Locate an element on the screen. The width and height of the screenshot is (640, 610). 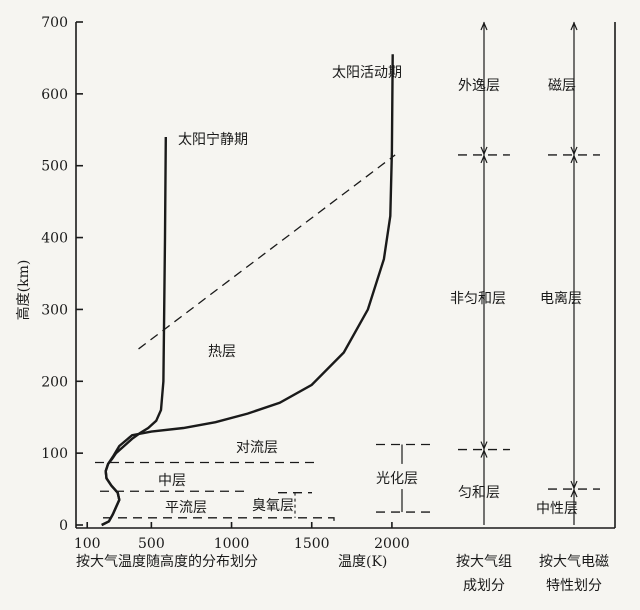
composition-column-title: 按大气组成划分 is located at coordinates (484, 574).